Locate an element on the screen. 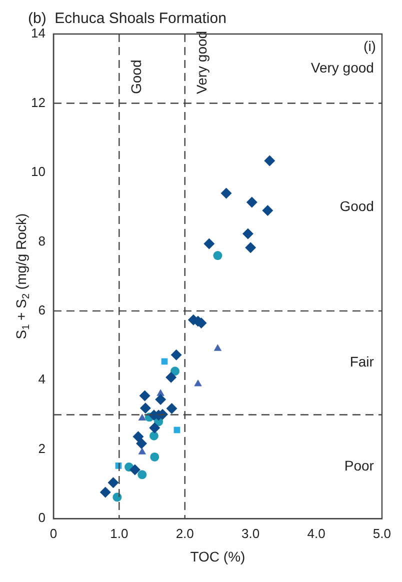  y-tick-label: 6 is located at coordinates (42, 310).